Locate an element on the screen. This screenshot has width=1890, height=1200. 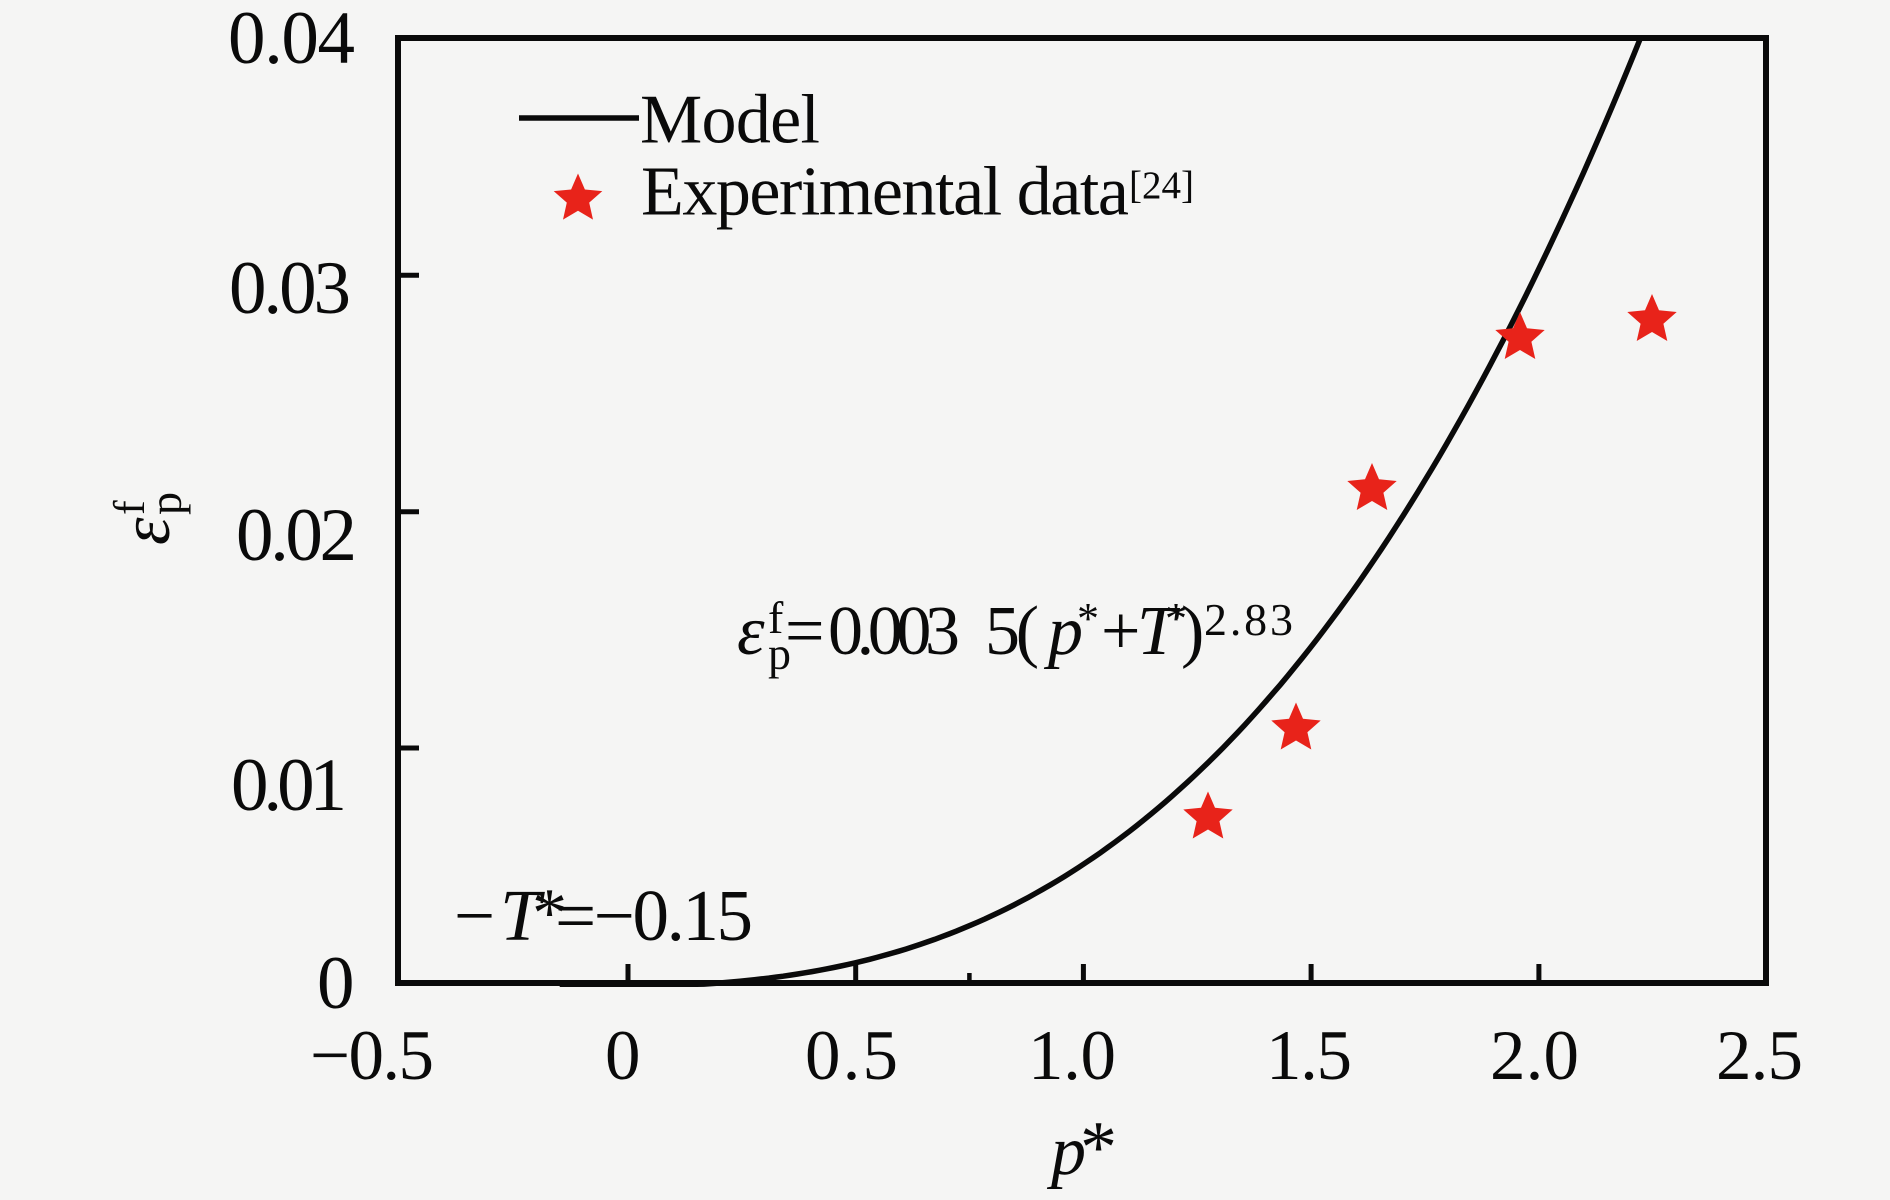
svg-text: 0.003 is located at coordinates (894, 631).